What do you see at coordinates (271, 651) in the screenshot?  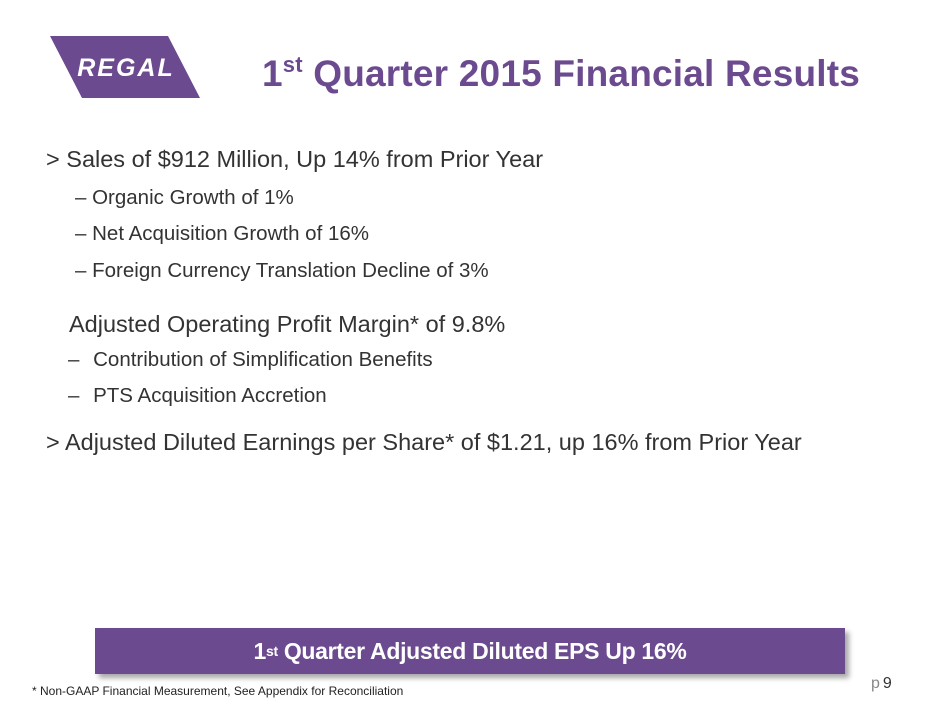 I see `callout-superscript: st` at bounding box center [271, 651].